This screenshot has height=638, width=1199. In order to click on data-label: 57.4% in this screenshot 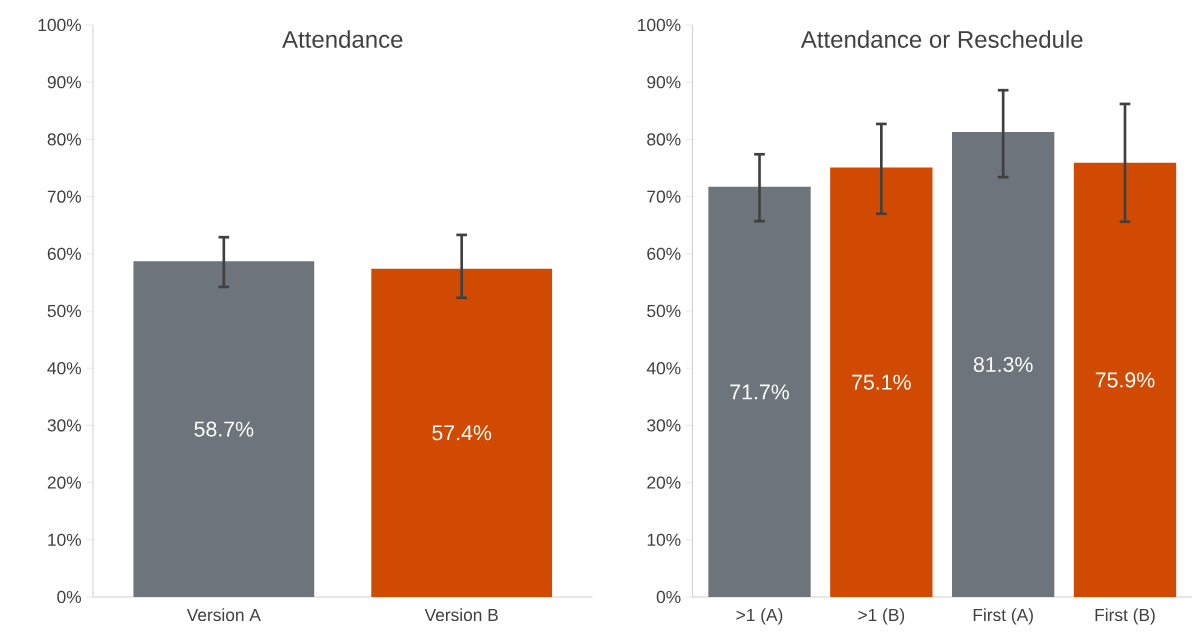, I will do `click(462, 433)`.